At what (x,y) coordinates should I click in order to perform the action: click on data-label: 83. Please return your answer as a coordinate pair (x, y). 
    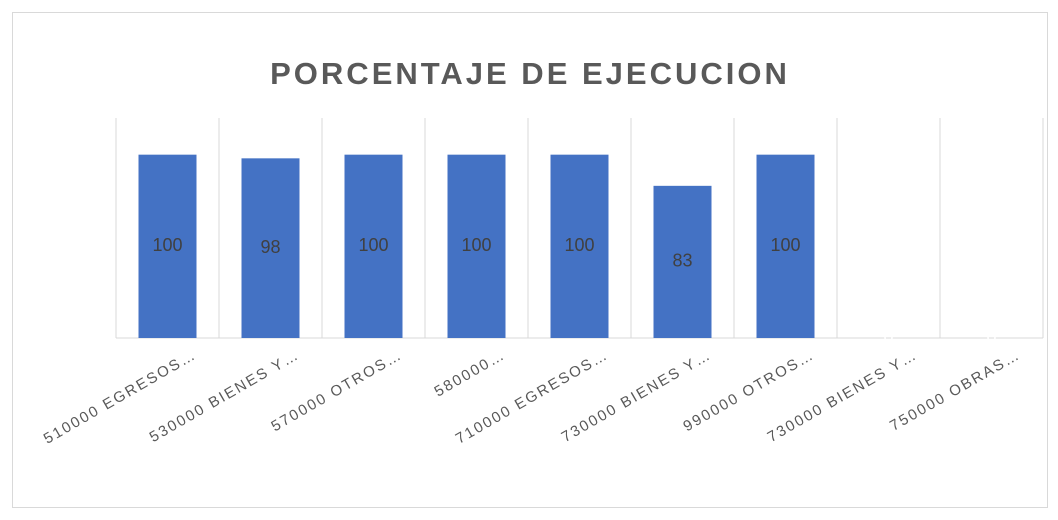
    Looking at the image, I should click on (682, 261).